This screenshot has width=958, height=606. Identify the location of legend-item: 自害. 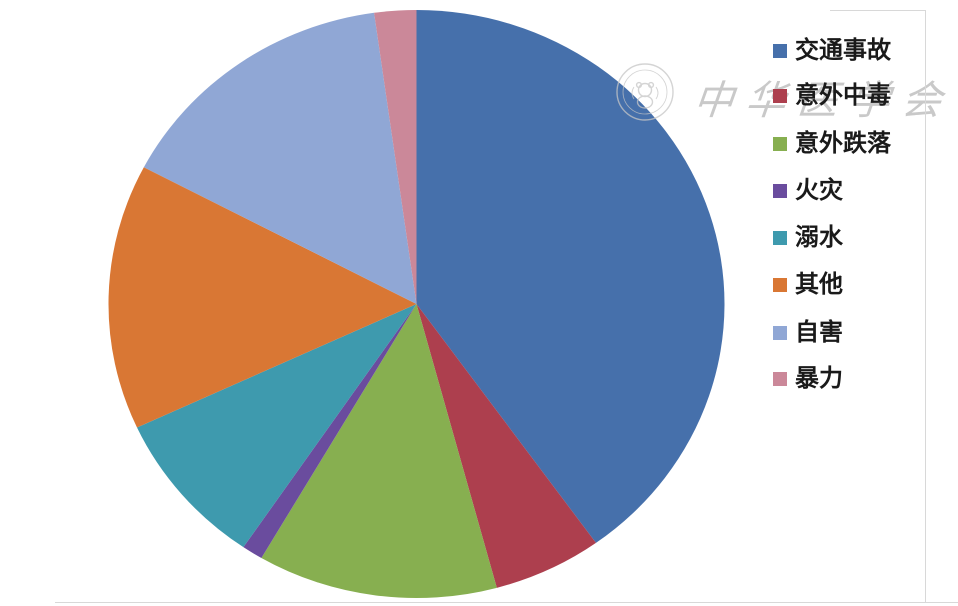
(808, 333).